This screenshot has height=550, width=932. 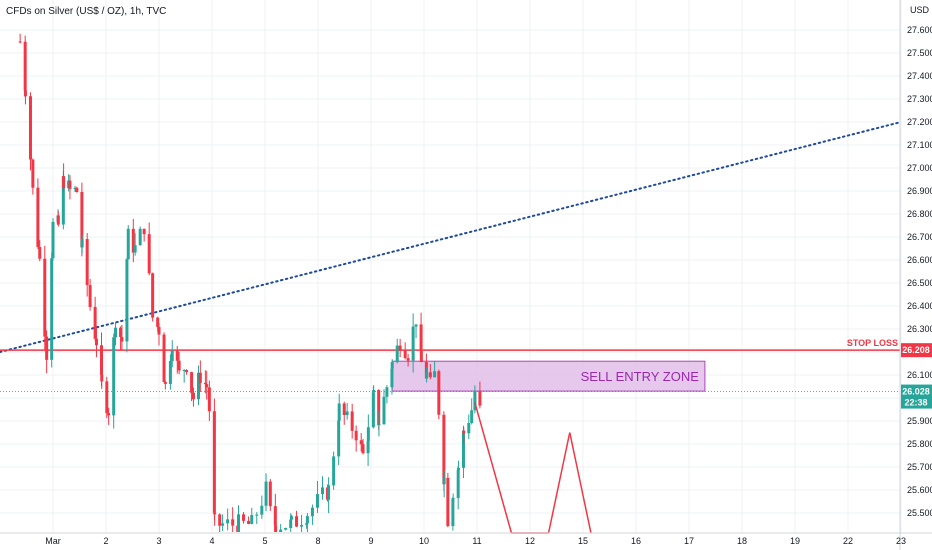 What do you see at coordinates (53, 541) in the screenshot?
I see `time-tick-label: Mar` at bounding box center [53, 541].